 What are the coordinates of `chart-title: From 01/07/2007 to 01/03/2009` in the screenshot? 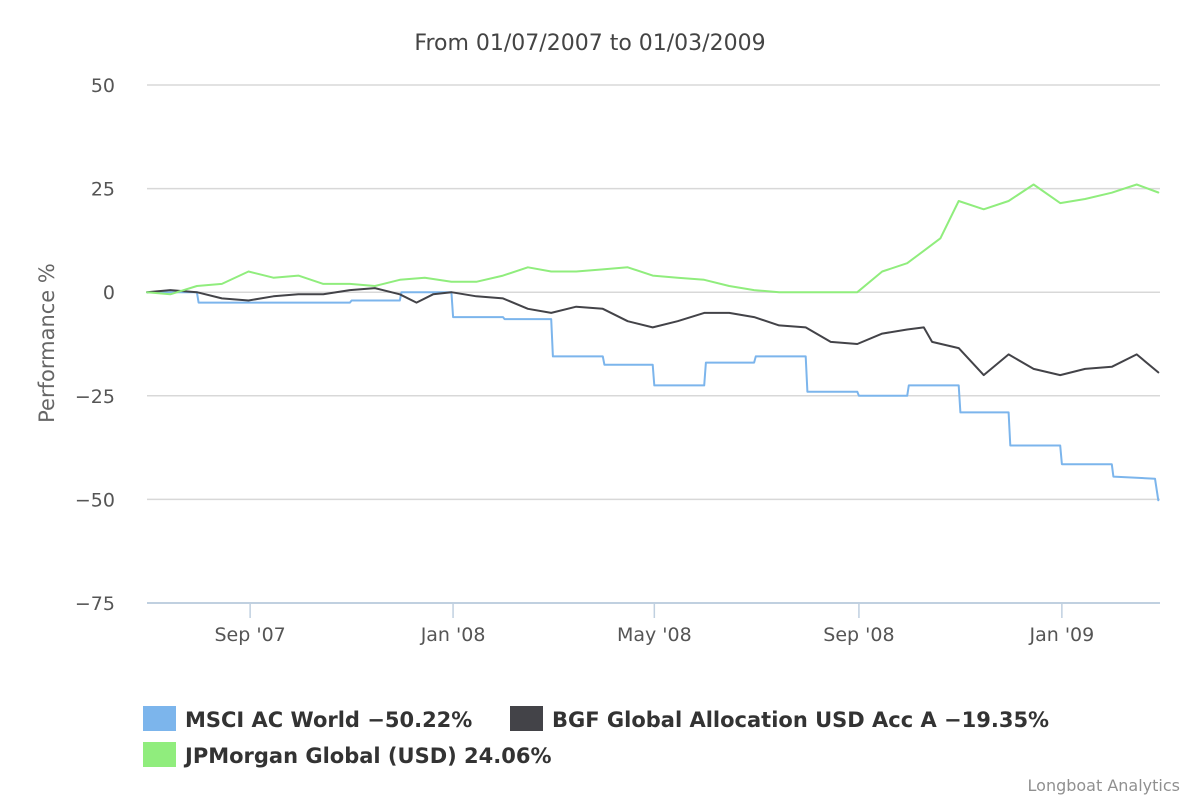 It's located at (589, 43).